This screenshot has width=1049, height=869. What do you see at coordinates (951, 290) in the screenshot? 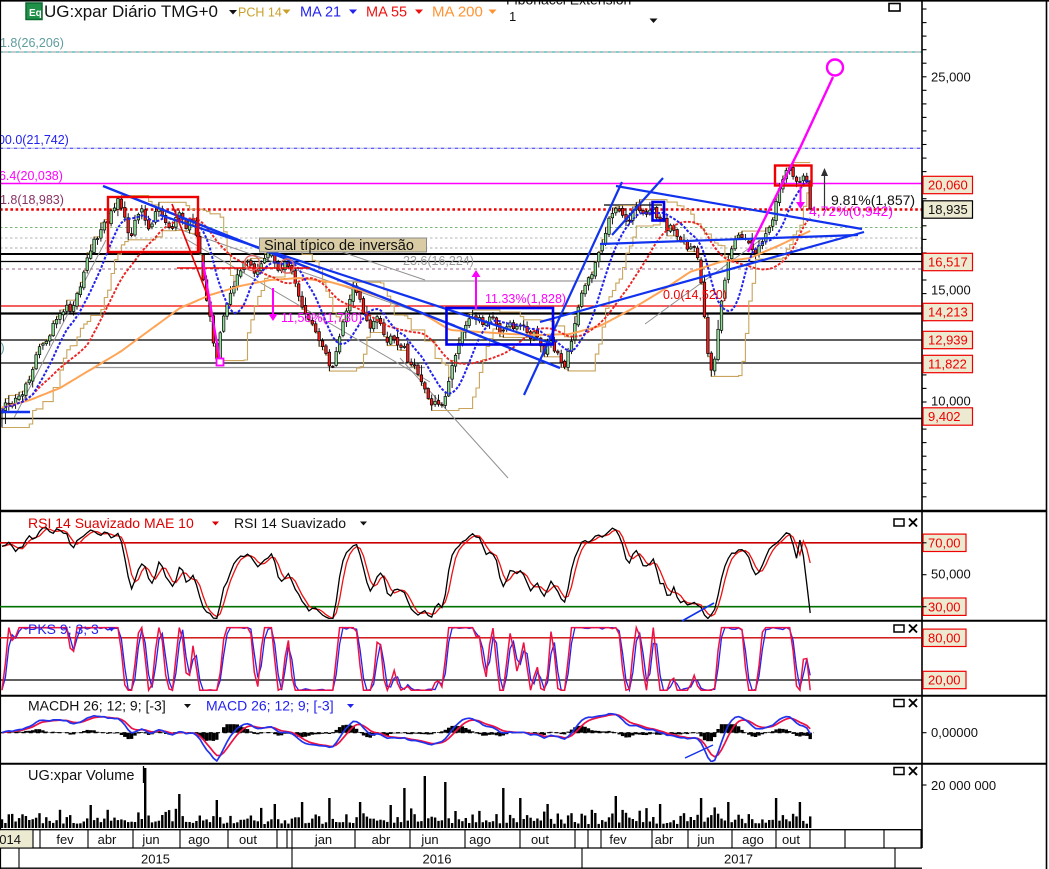
I see `svg-text: 15,000` at bounding box center [951, 290].